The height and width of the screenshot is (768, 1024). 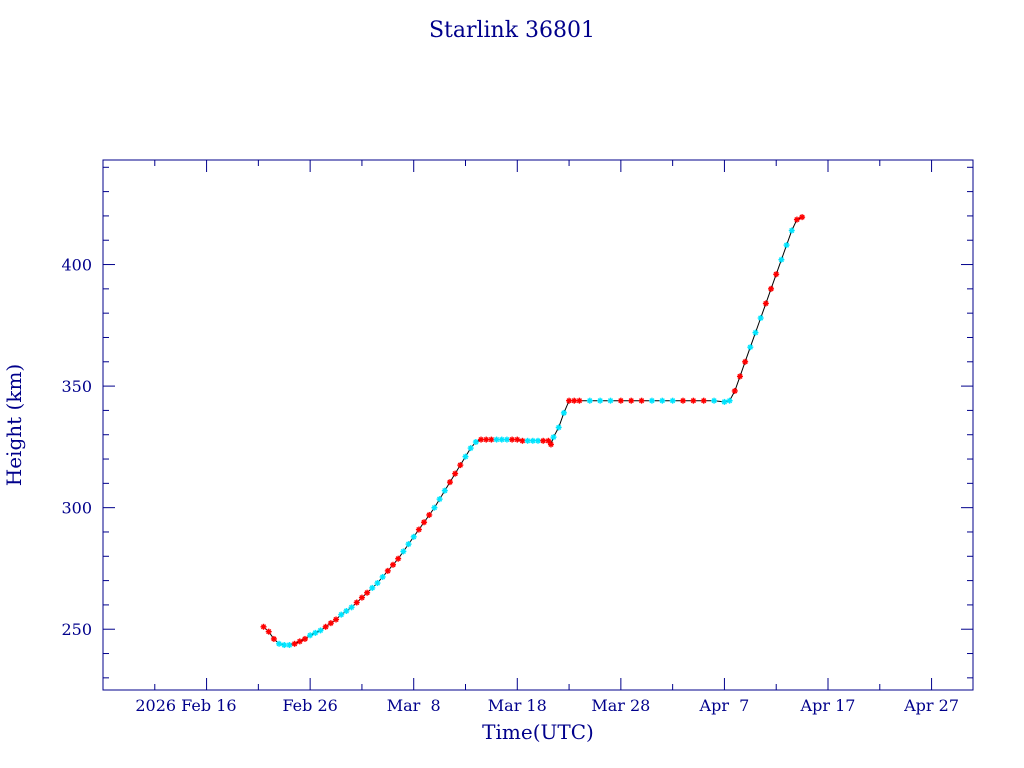 I want to click on x-tick-label: Apr 27, so click(x=931, y=705).